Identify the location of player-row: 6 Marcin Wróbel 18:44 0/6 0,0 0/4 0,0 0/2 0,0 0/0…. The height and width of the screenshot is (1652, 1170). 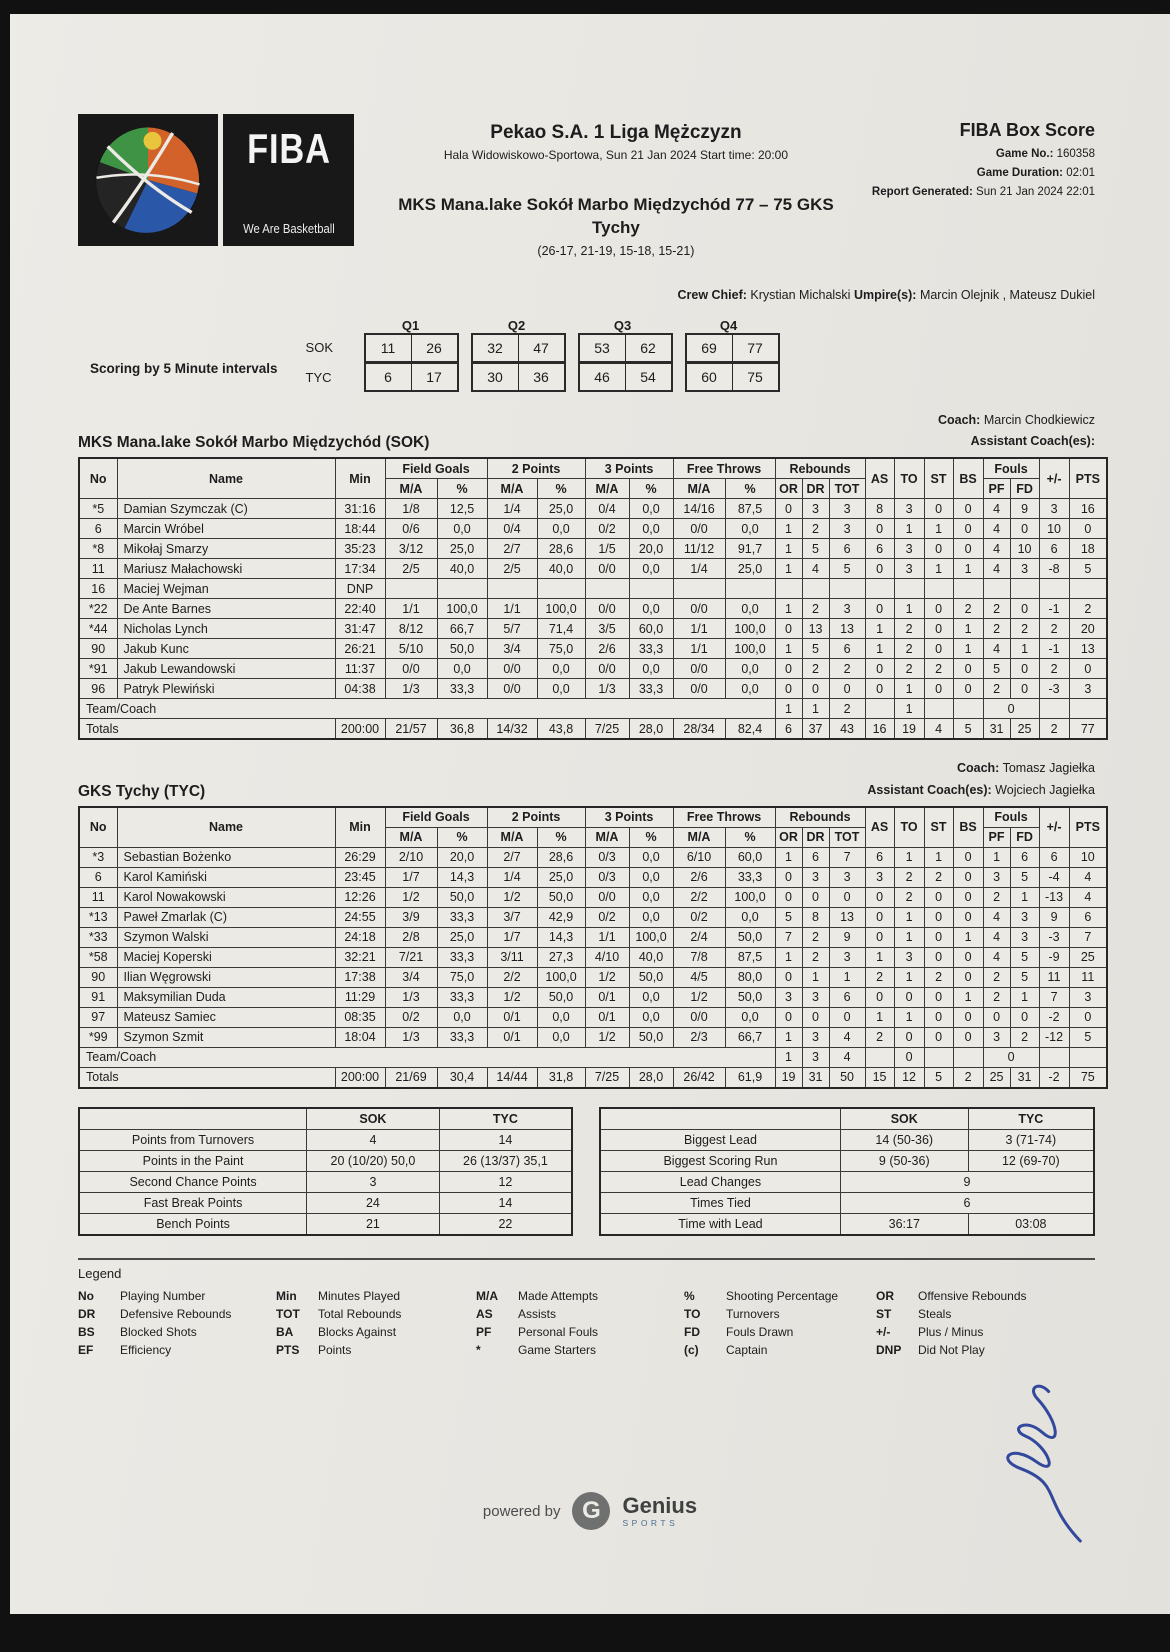
(593, 529).